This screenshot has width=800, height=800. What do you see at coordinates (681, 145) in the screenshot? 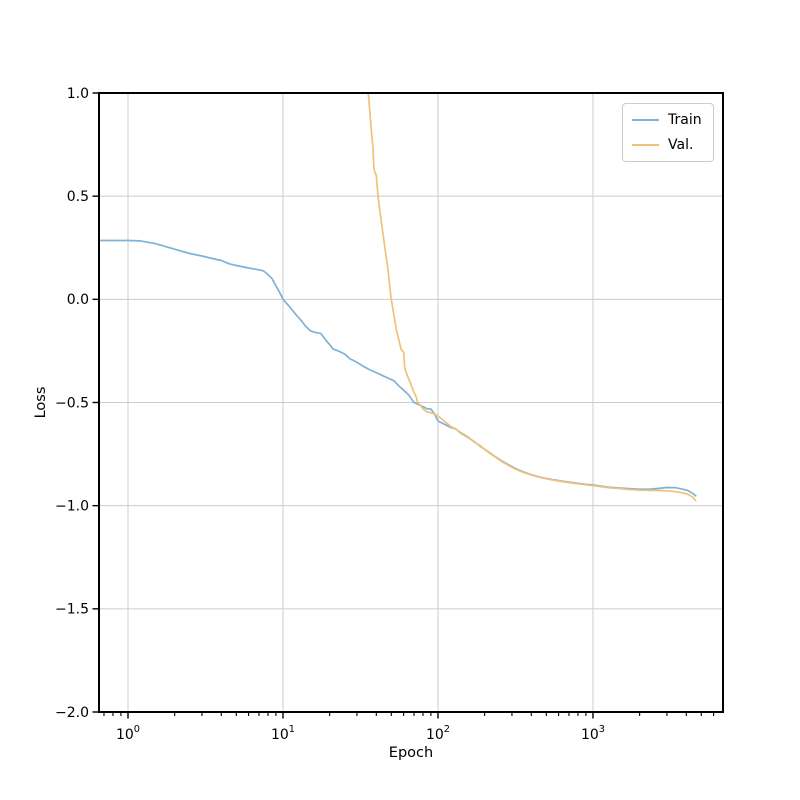
I see `legend-label-val: Val.` at bounding box center [681, 145].